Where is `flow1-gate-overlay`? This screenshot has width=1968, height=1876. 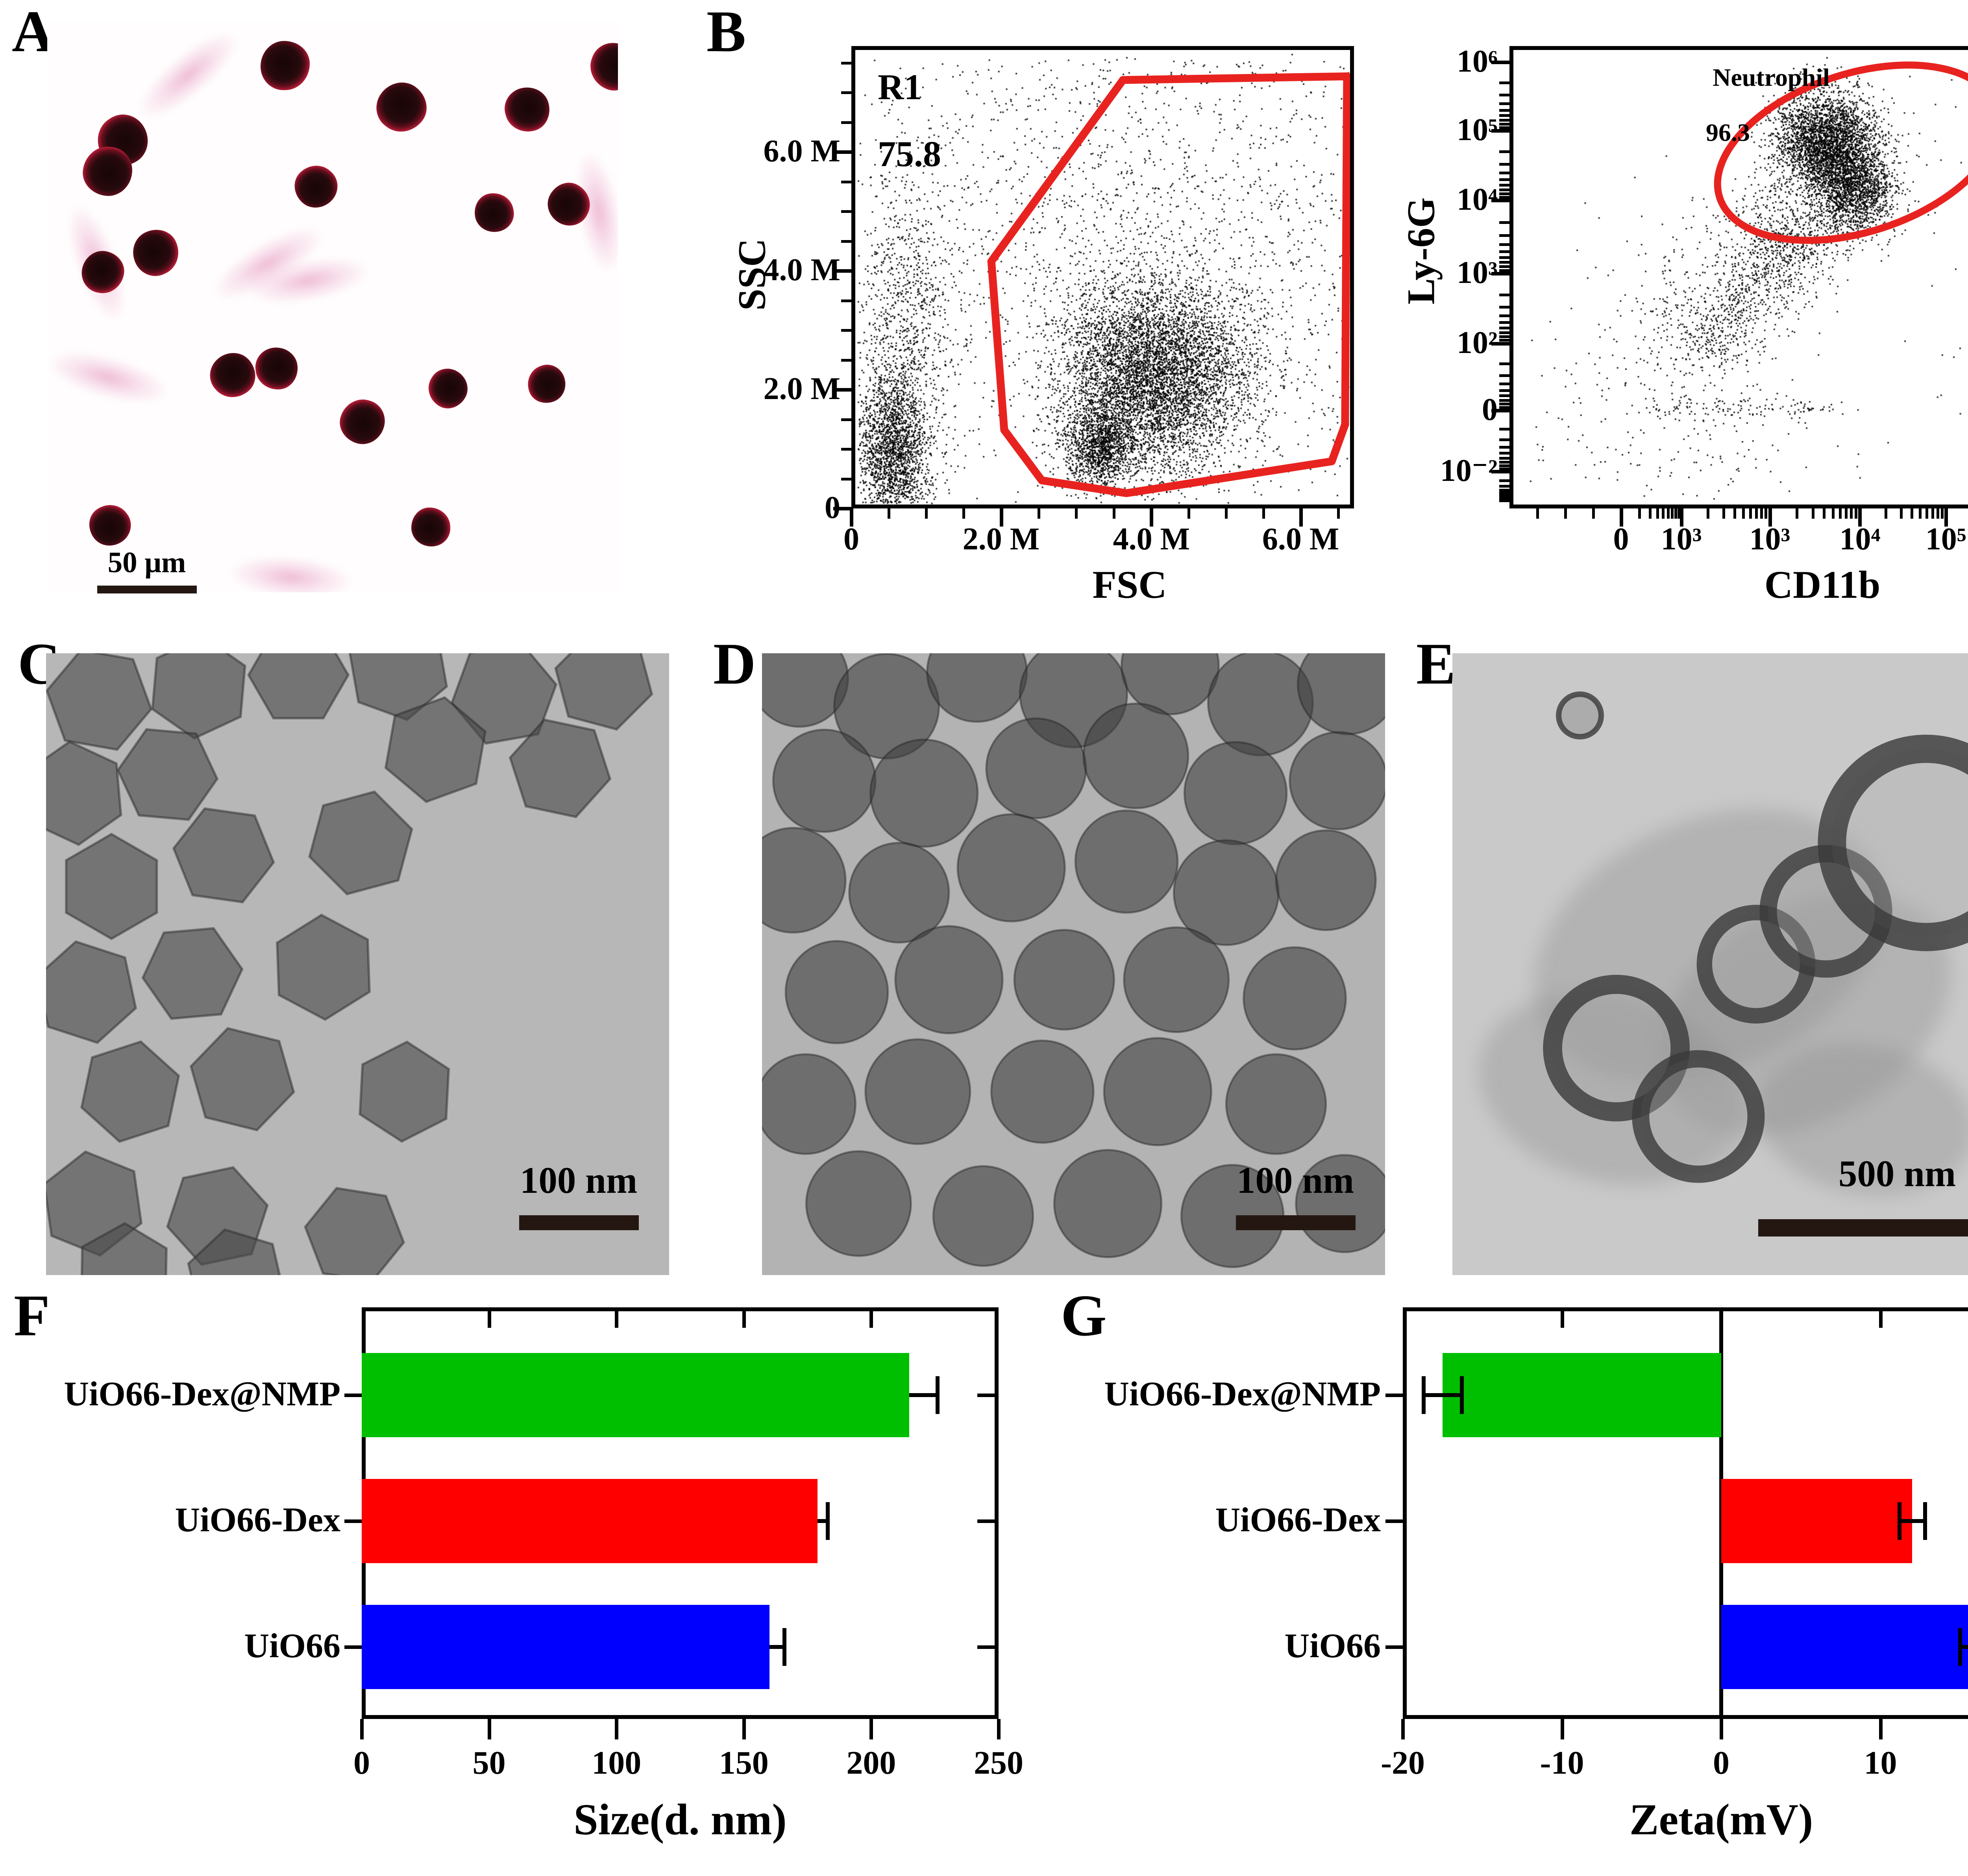 flow1-gate-overlay is located at coordinates (1168, 284).